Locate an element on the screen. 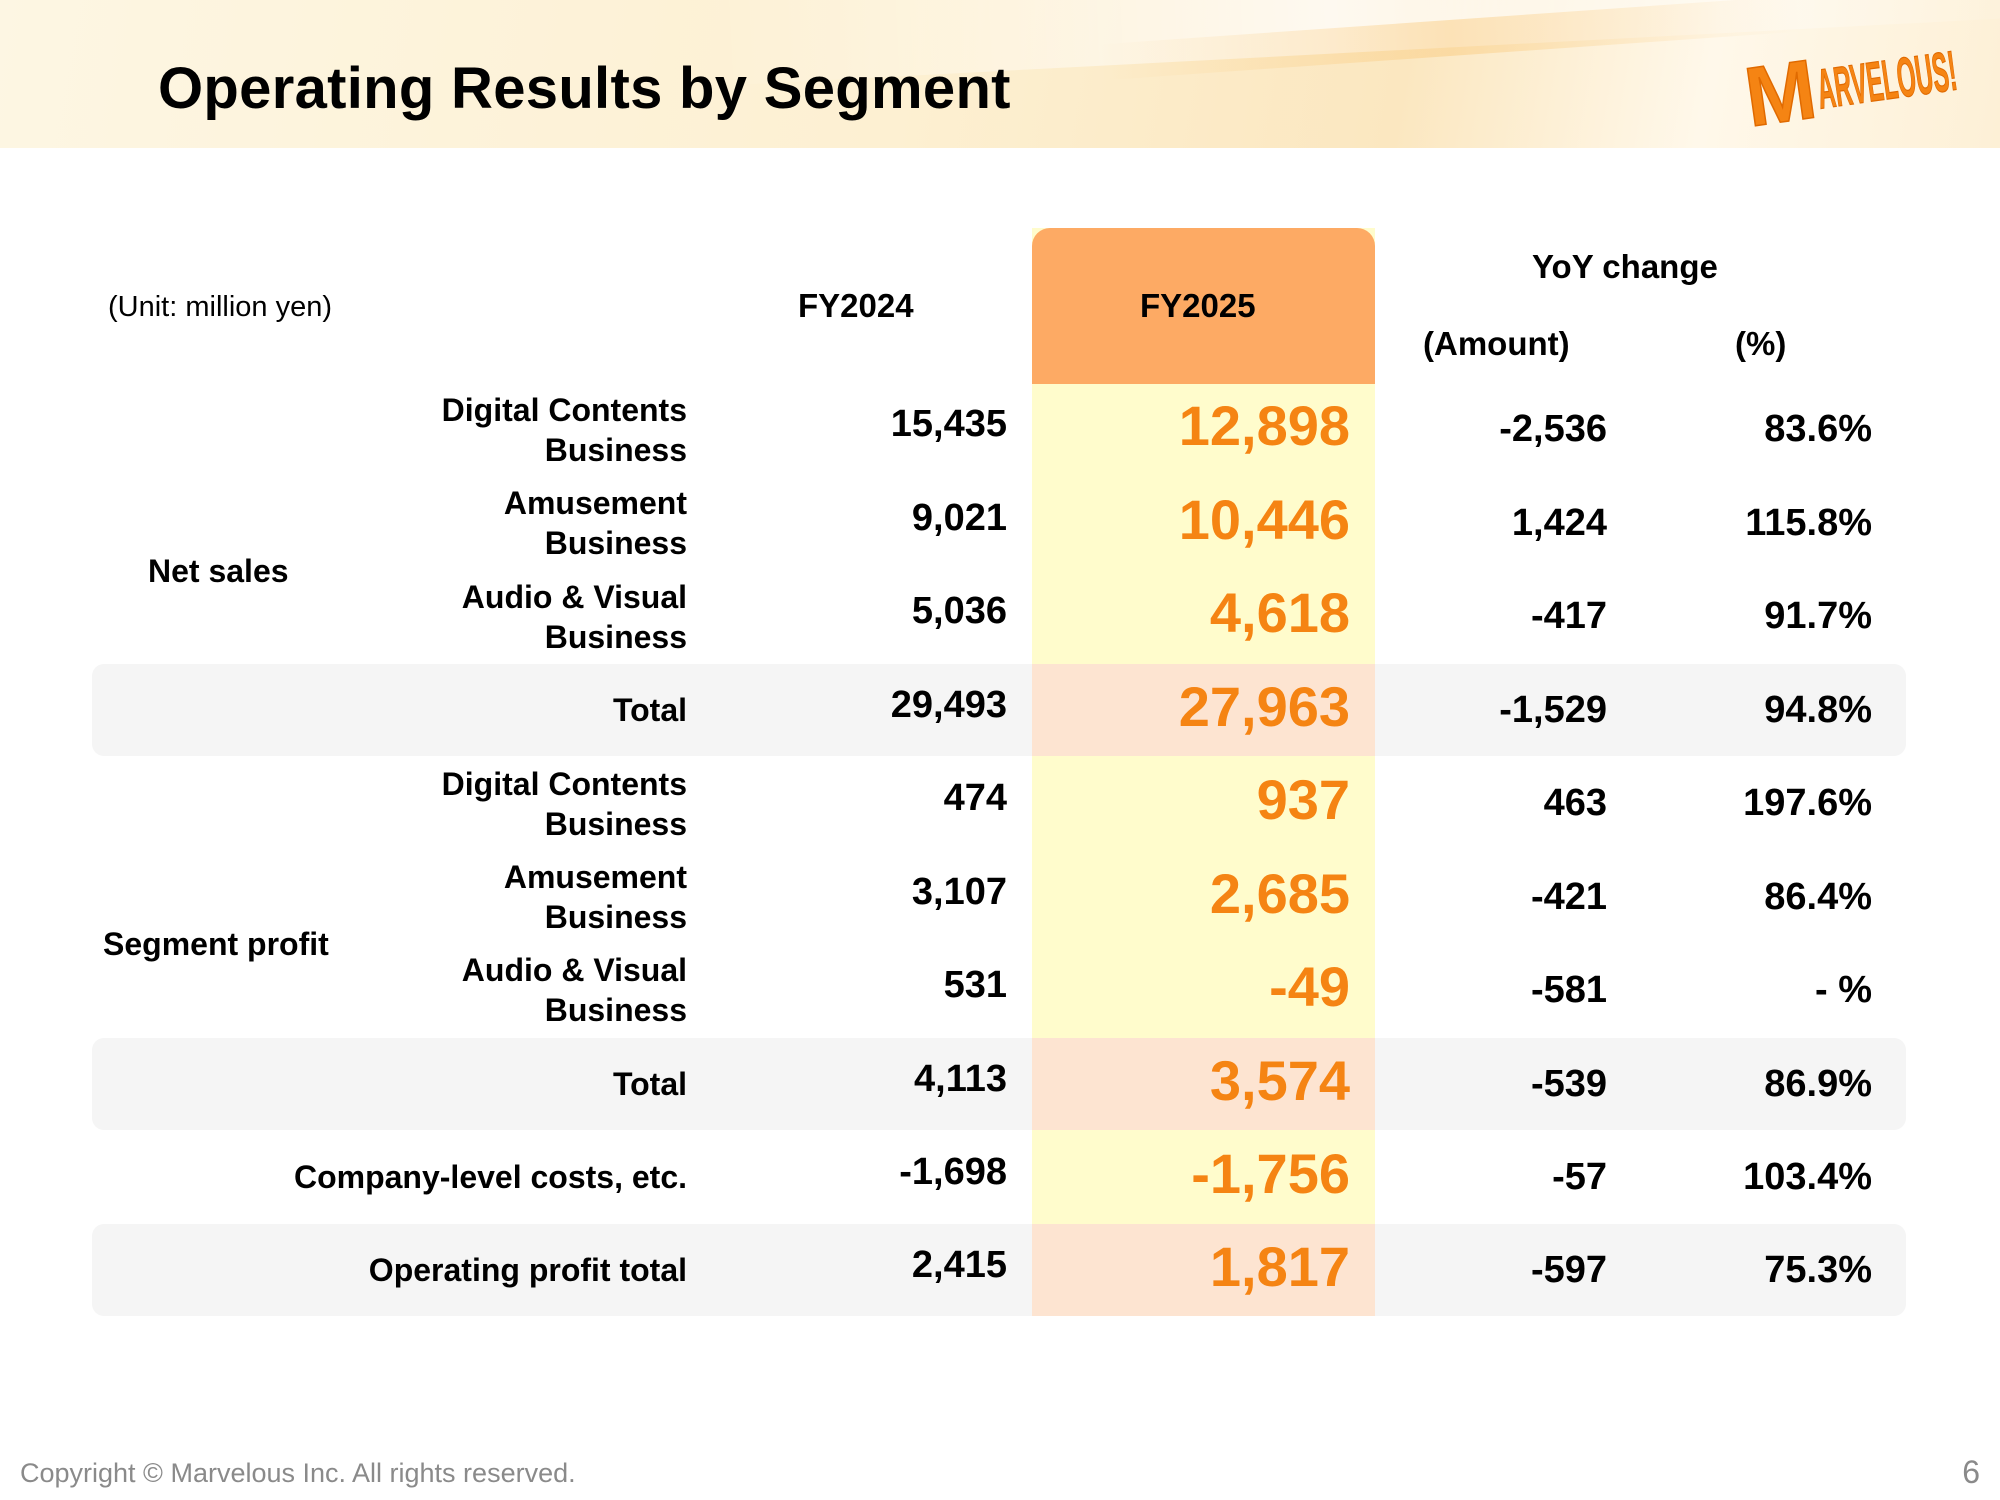  cell-amount: -581 is located at coordinates (1568, 990).